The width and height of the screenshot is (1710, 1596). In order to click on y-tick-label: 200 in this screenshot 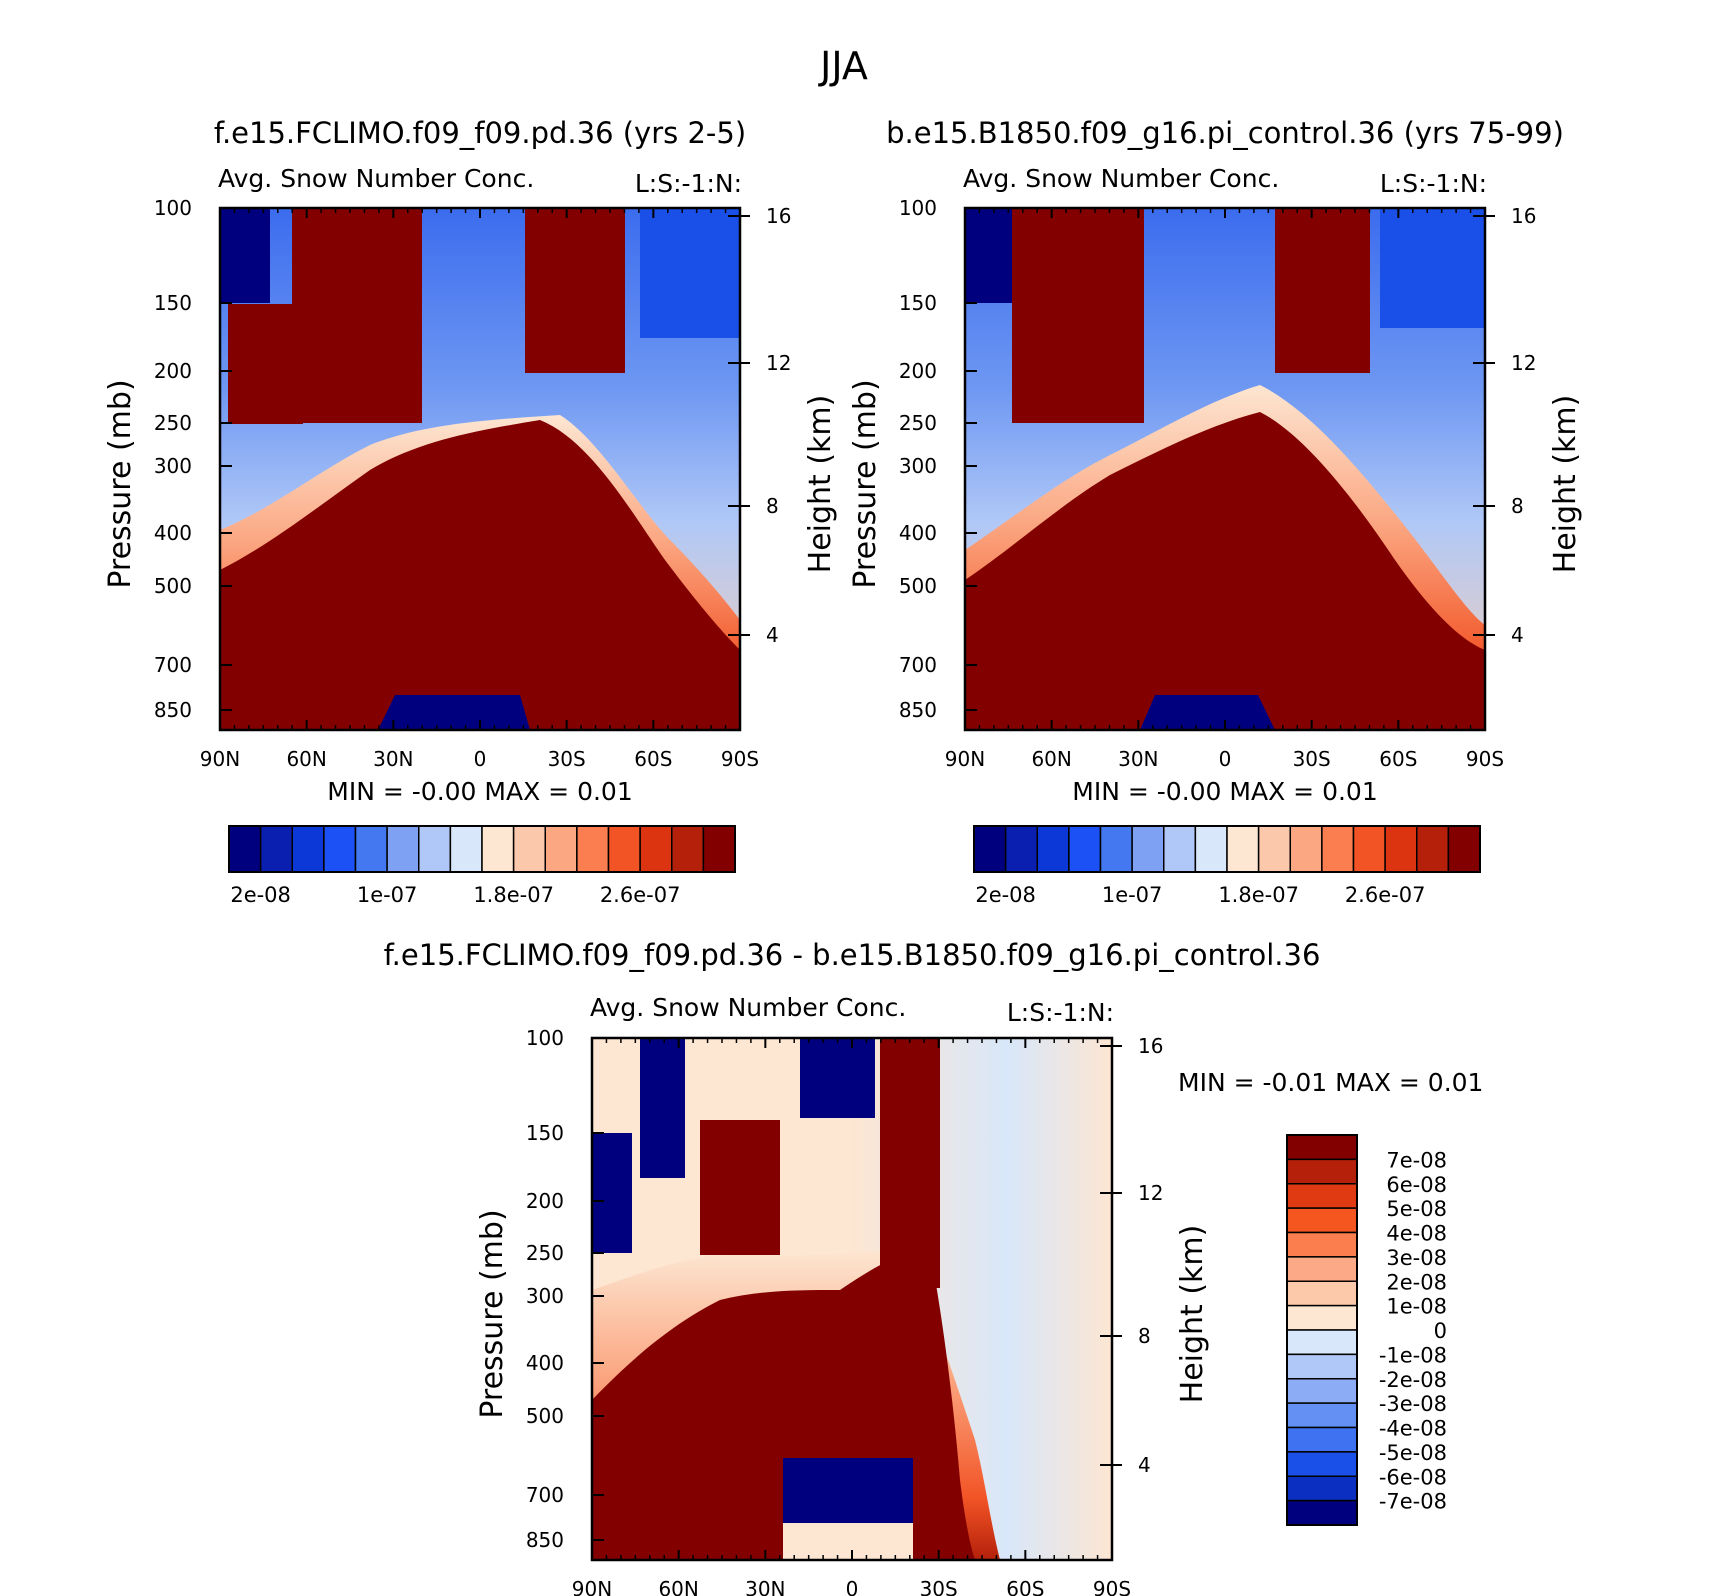, I will do `click(545, 1201)`.